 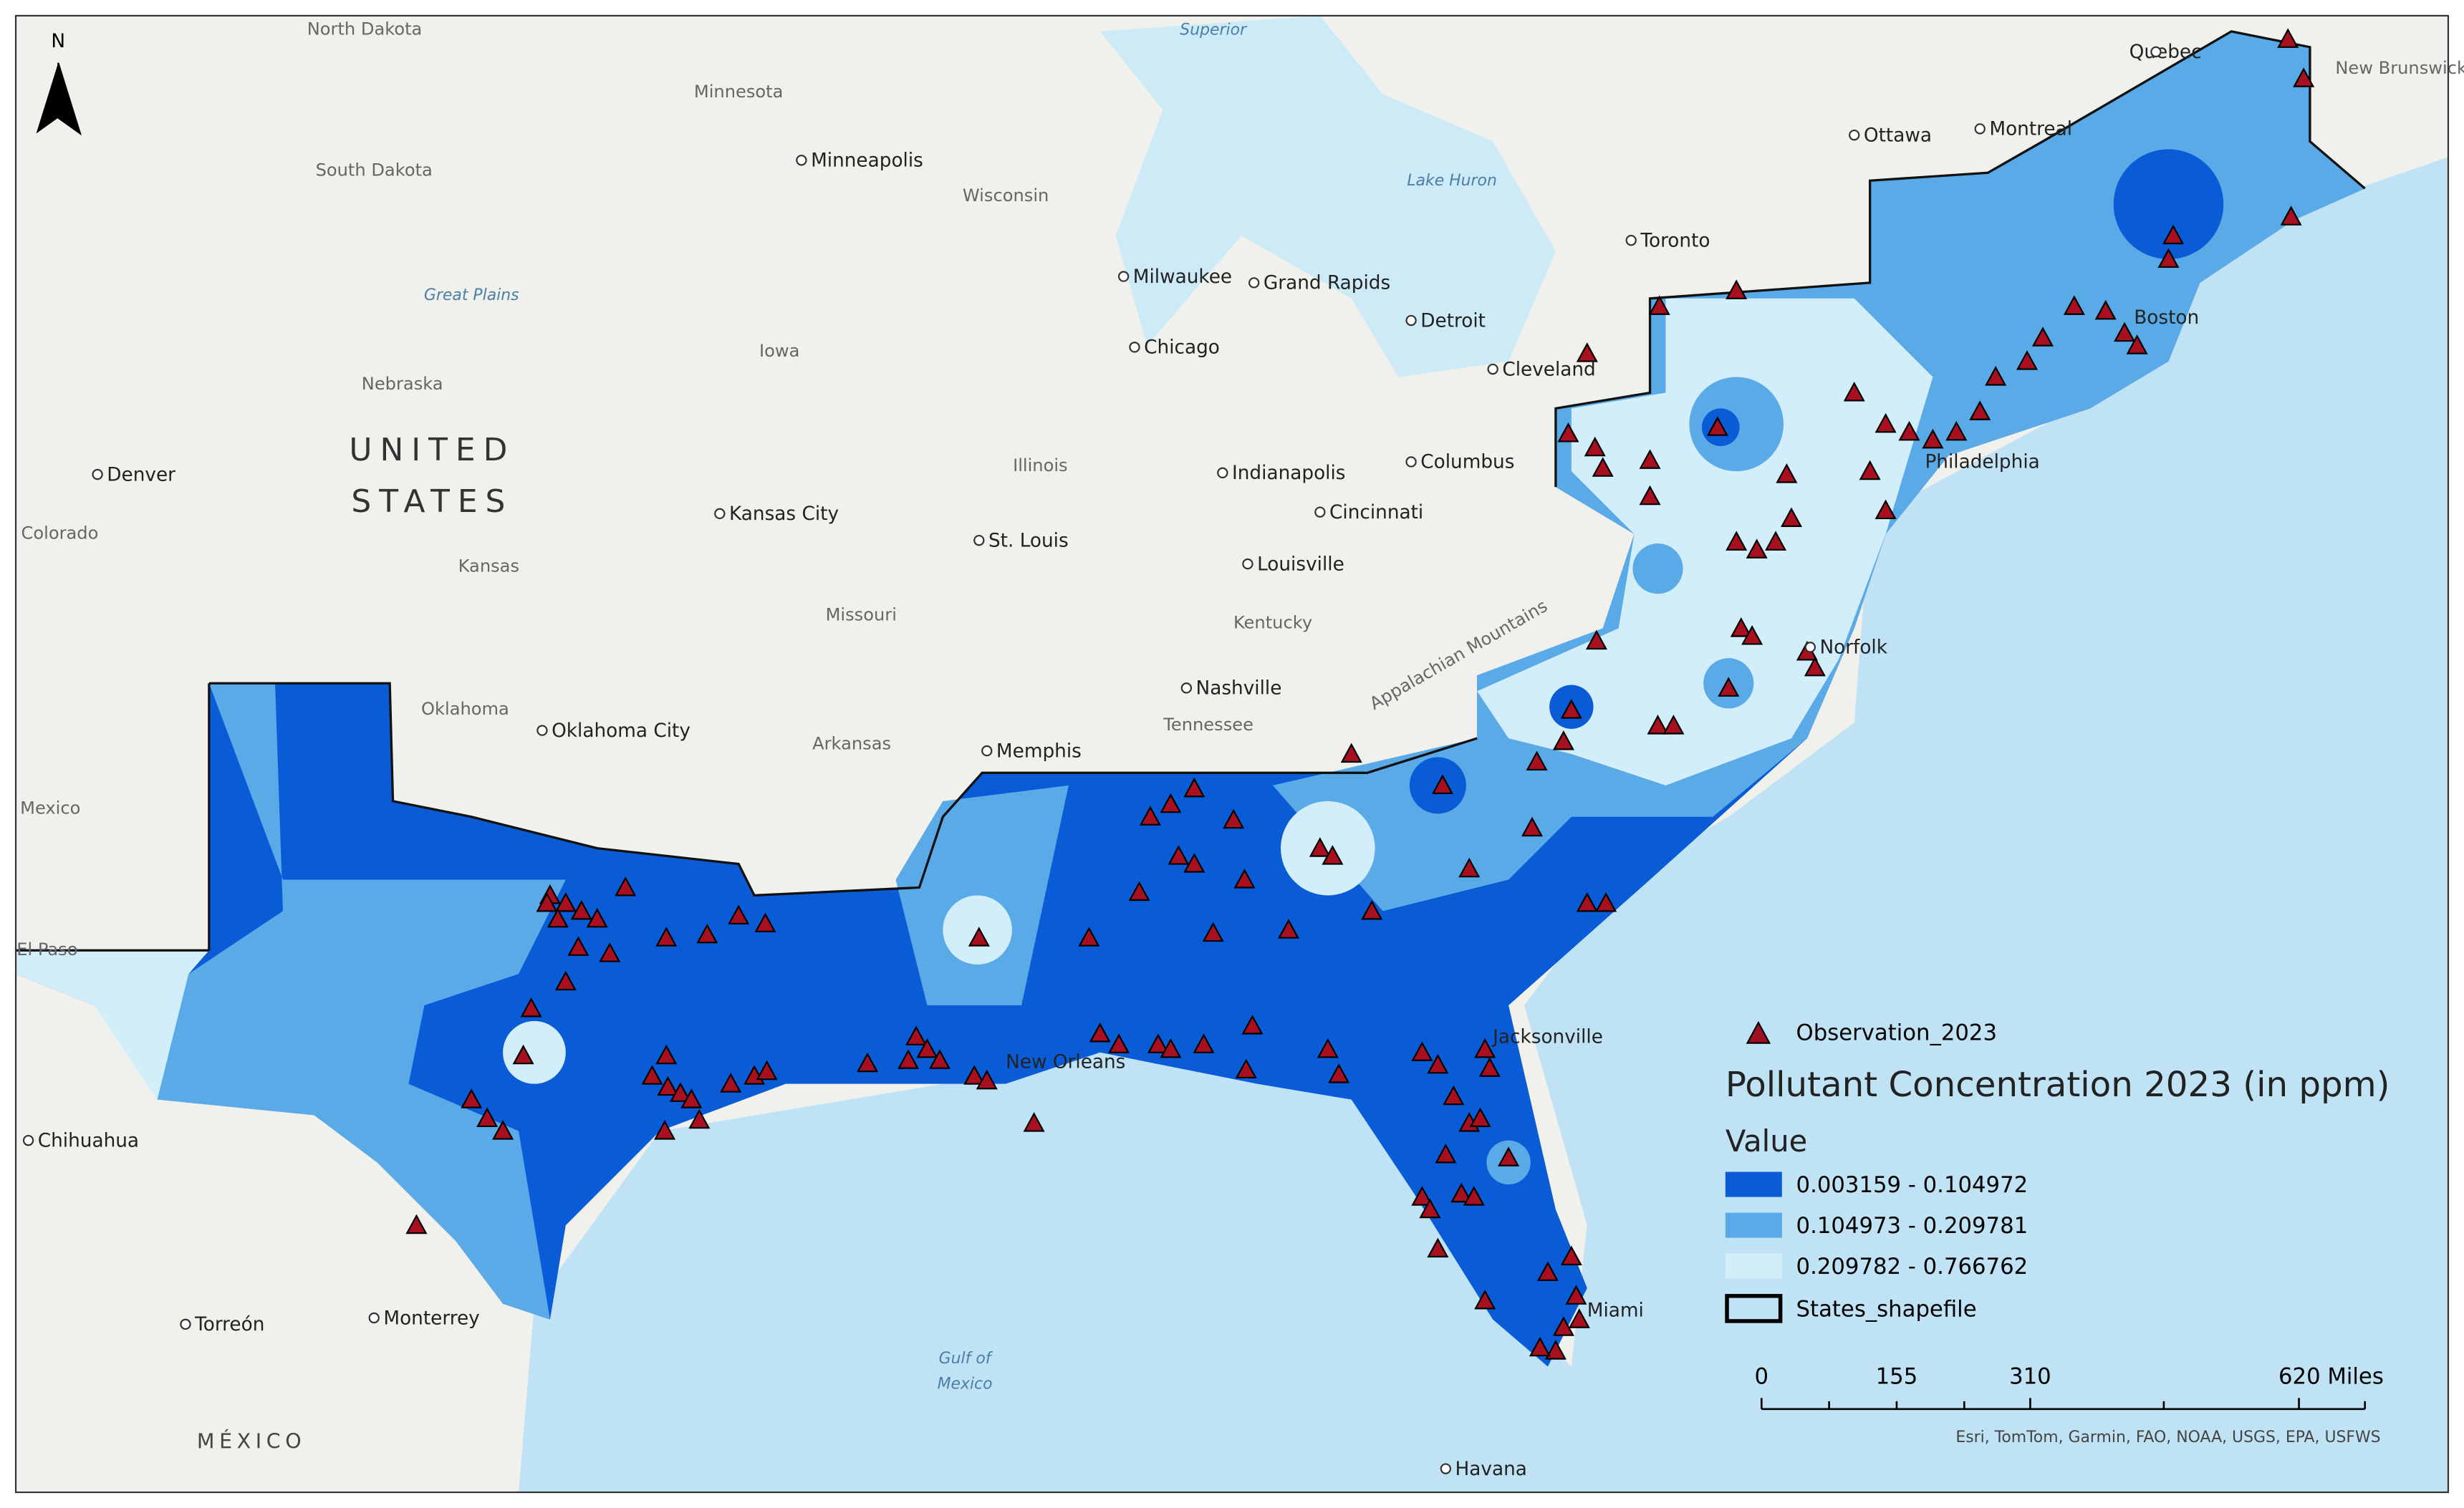 What do you see at coordinates (1467, 462) in the screenshot?
I see `place-label: Columbus` at bounding box center [1467, 462].